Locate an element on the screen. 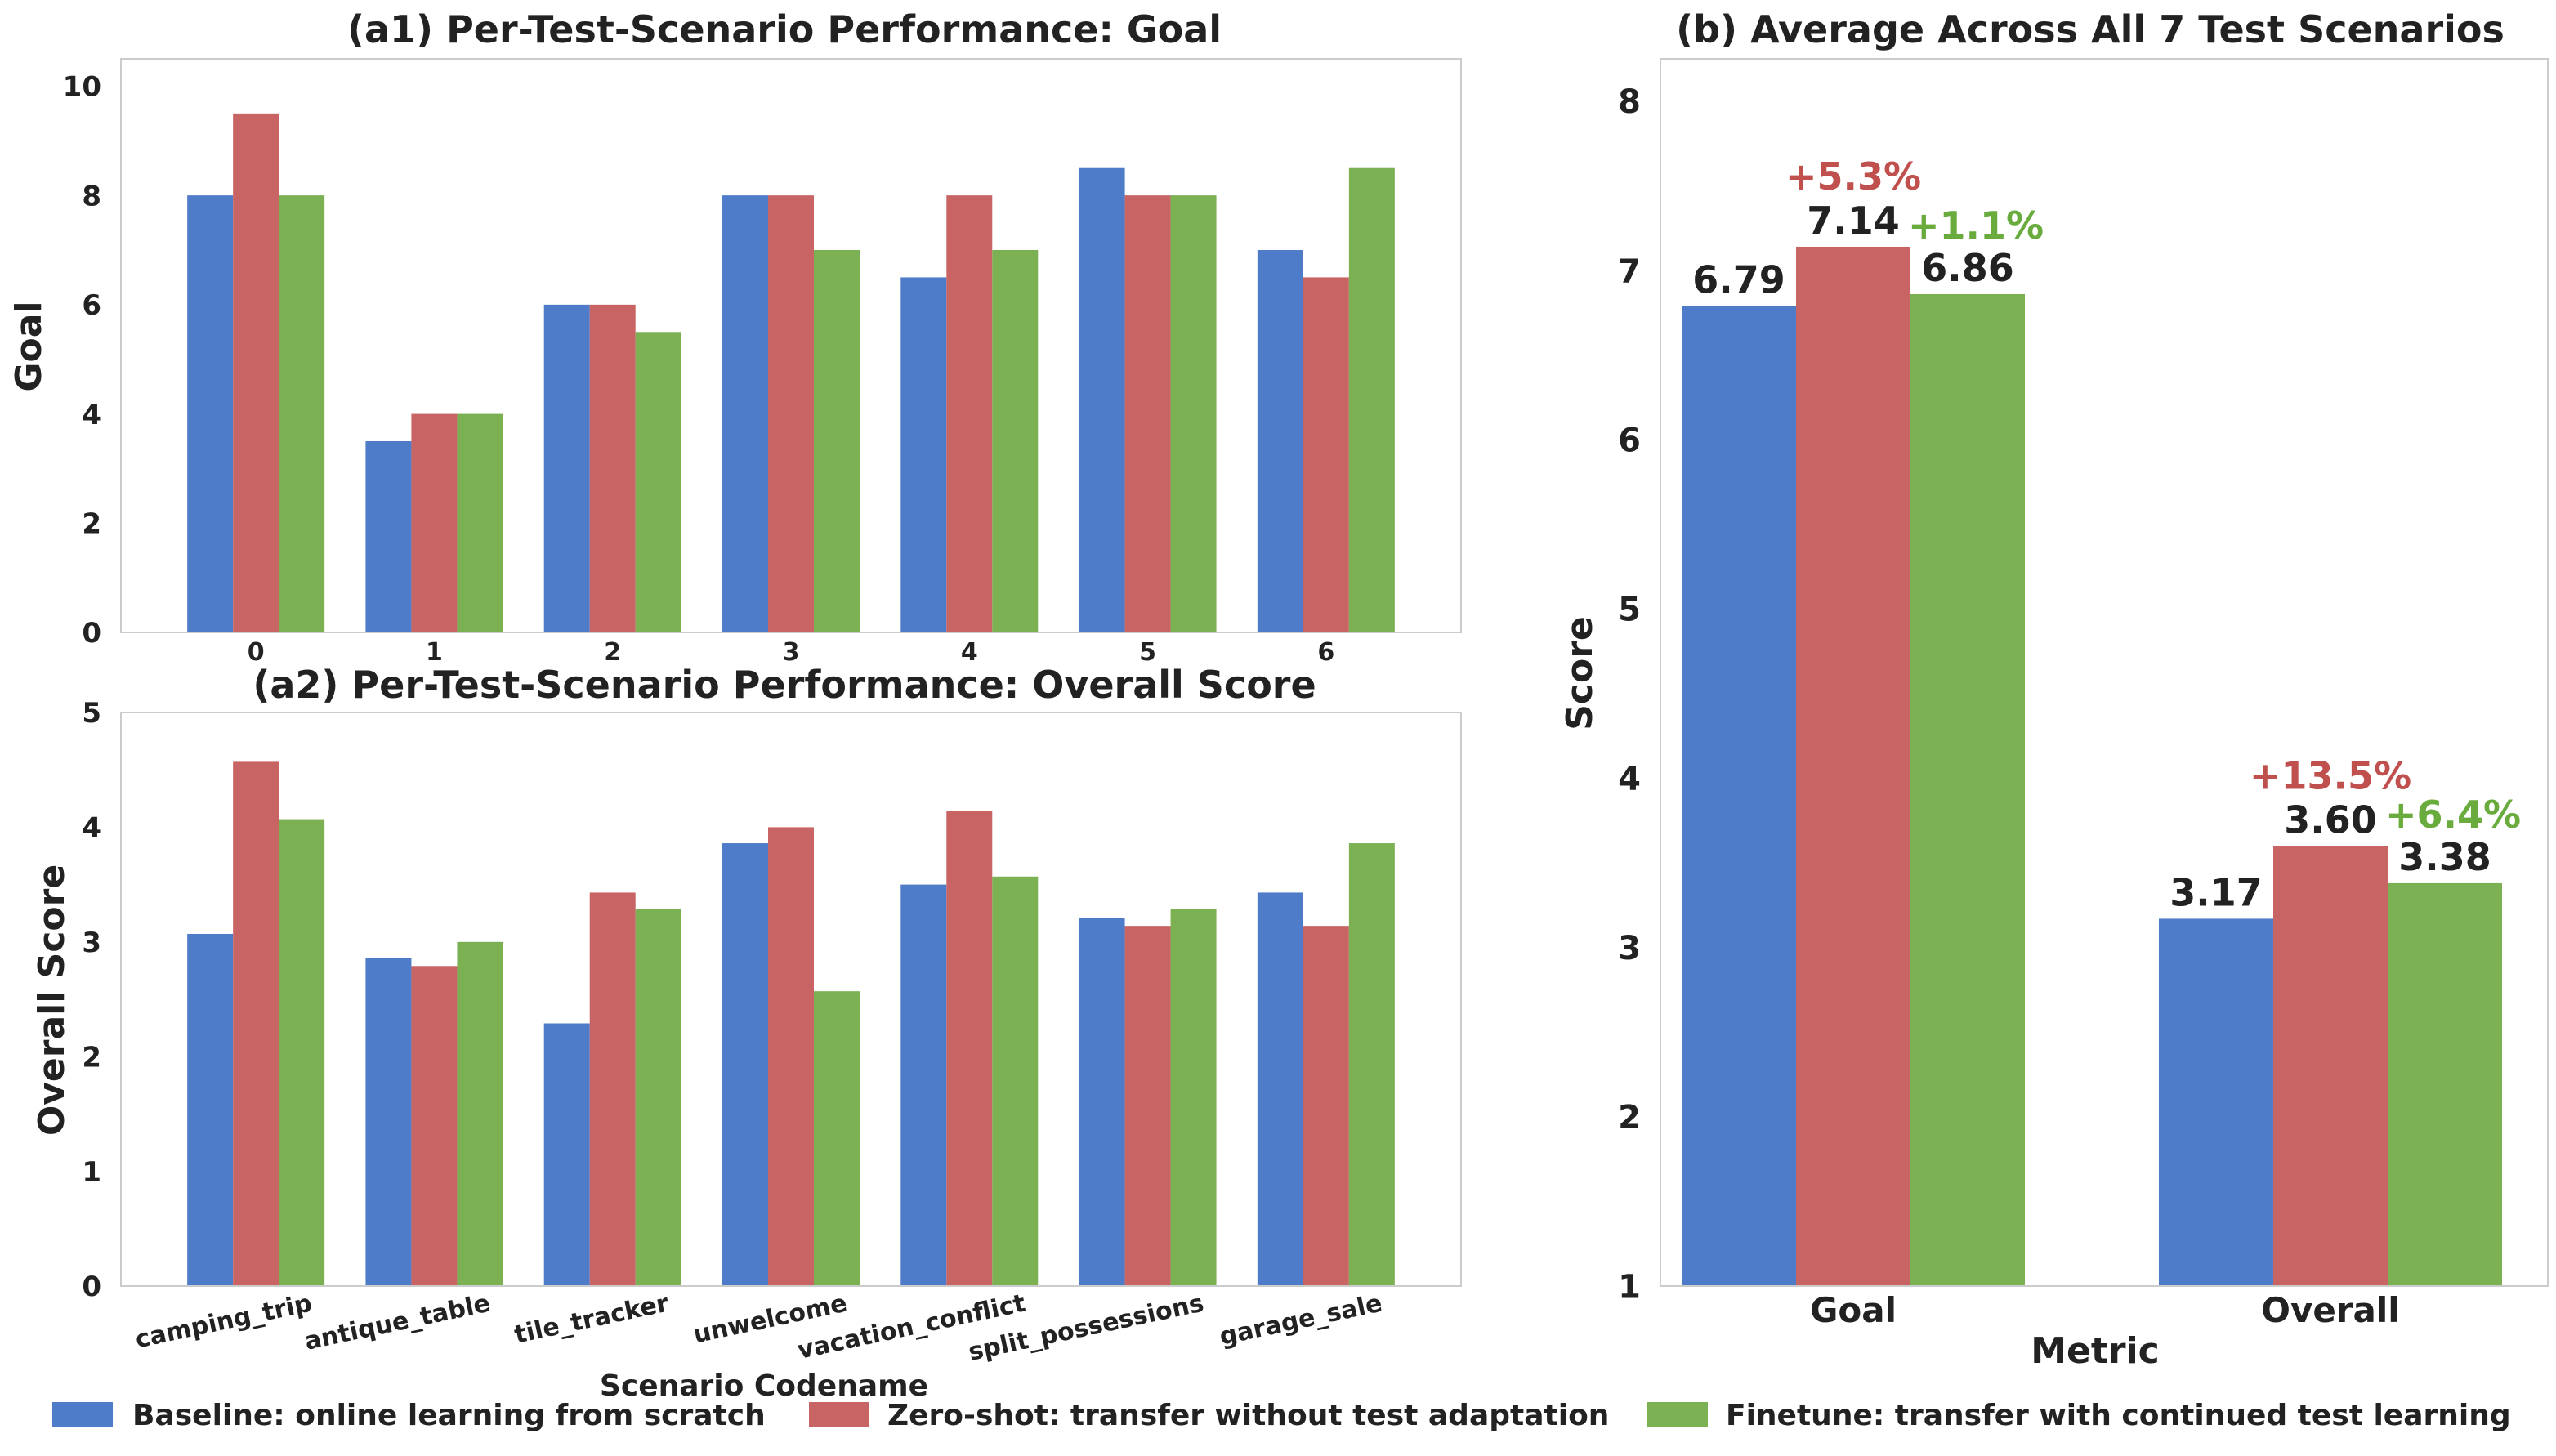  value-label-finetune-1: 3.38 is located at coordinates (2444, 857).